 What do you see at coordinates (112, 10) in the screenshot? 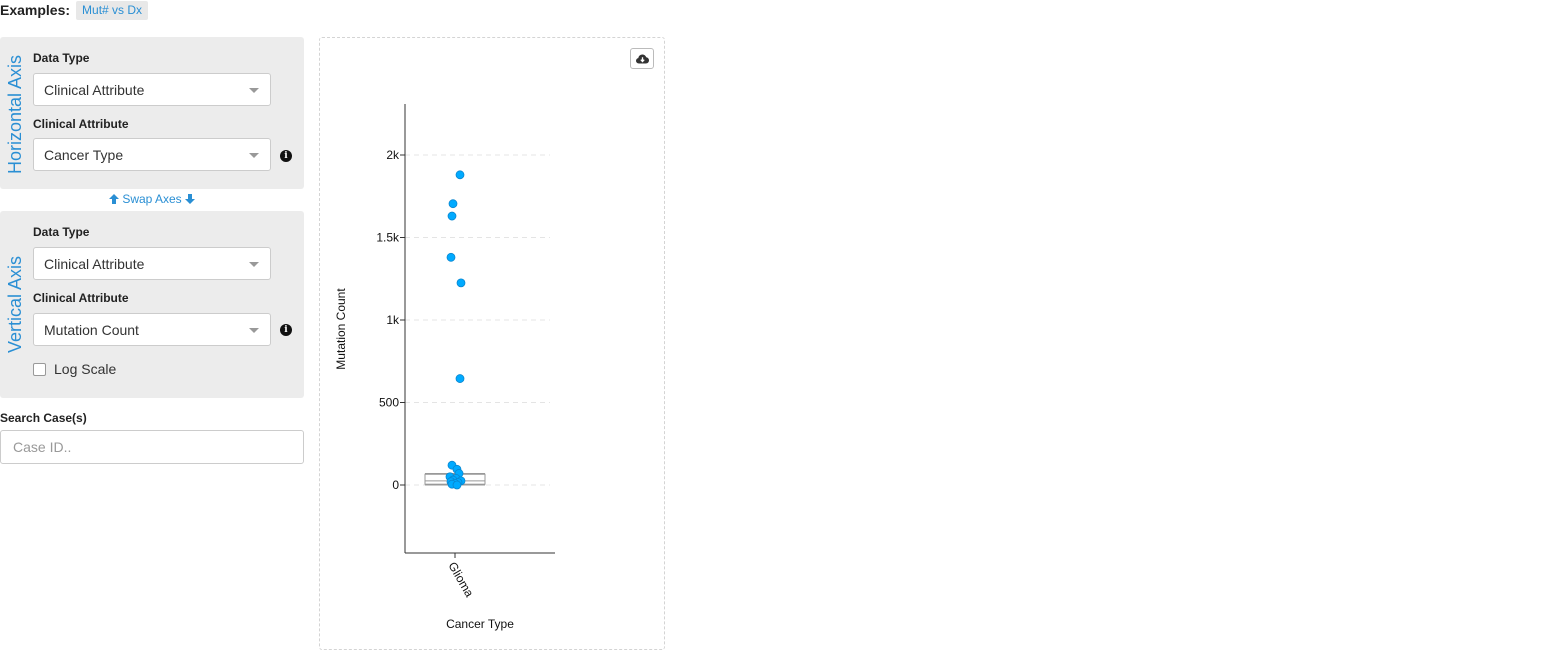
I see `example-tag-mut-vs-dx: Mut# vs Dx` at bounding box center [112, 10].